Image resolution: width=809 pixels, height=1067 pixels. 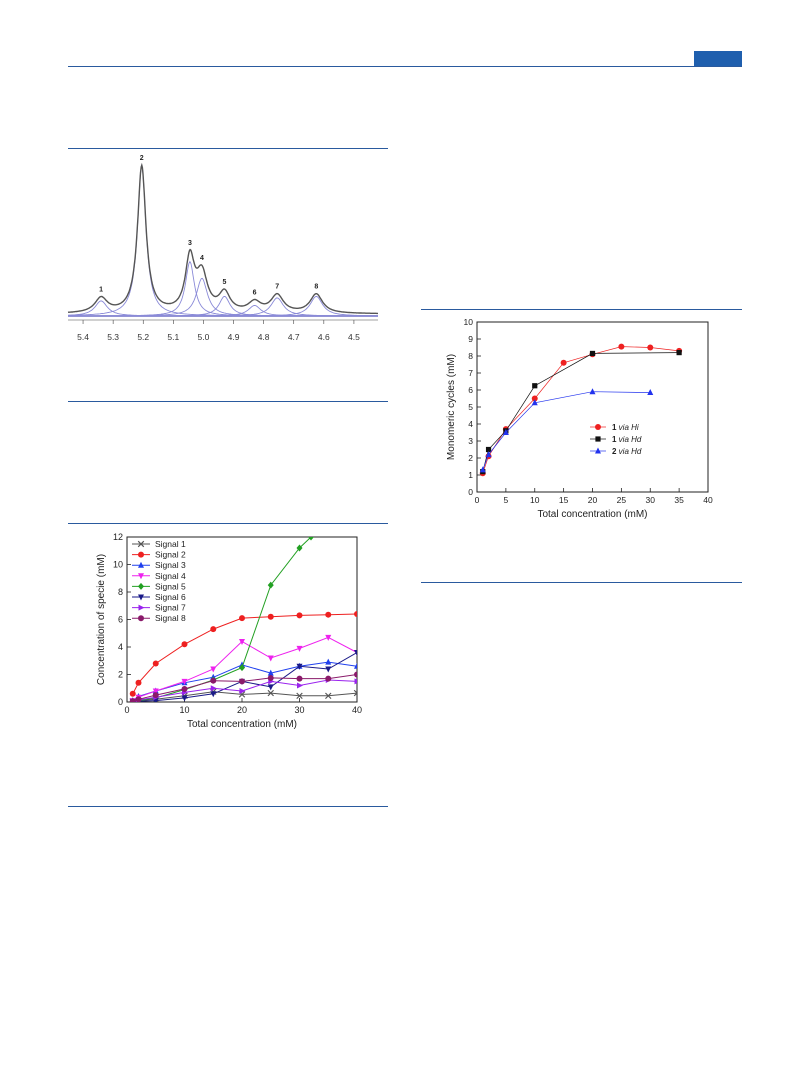 I want to click on y-tick-label: 1, so click(x=470, y=475).